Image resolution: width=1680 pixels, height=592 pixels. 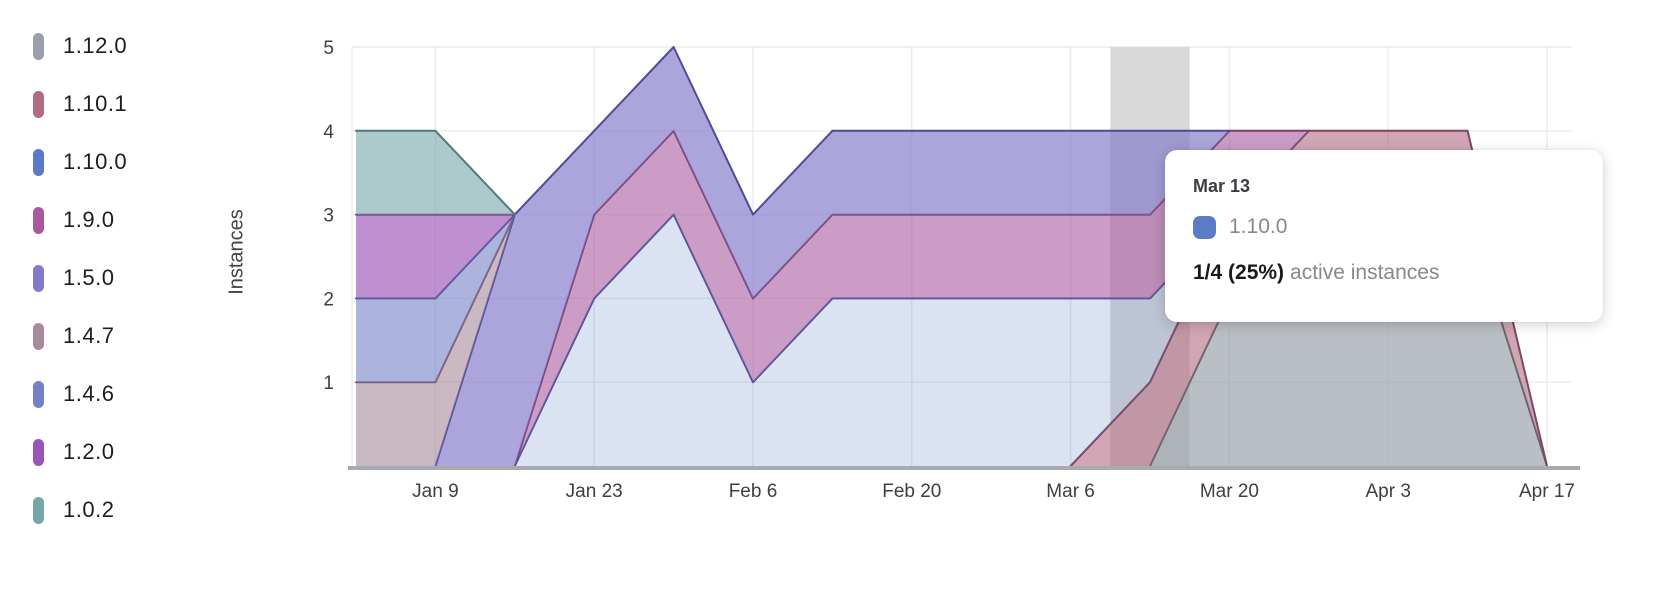 What do you see at coordinates (95, 161) in the screenshot?
I see `legend-item-label: 1.10.0` at bounding box center [95, 161].